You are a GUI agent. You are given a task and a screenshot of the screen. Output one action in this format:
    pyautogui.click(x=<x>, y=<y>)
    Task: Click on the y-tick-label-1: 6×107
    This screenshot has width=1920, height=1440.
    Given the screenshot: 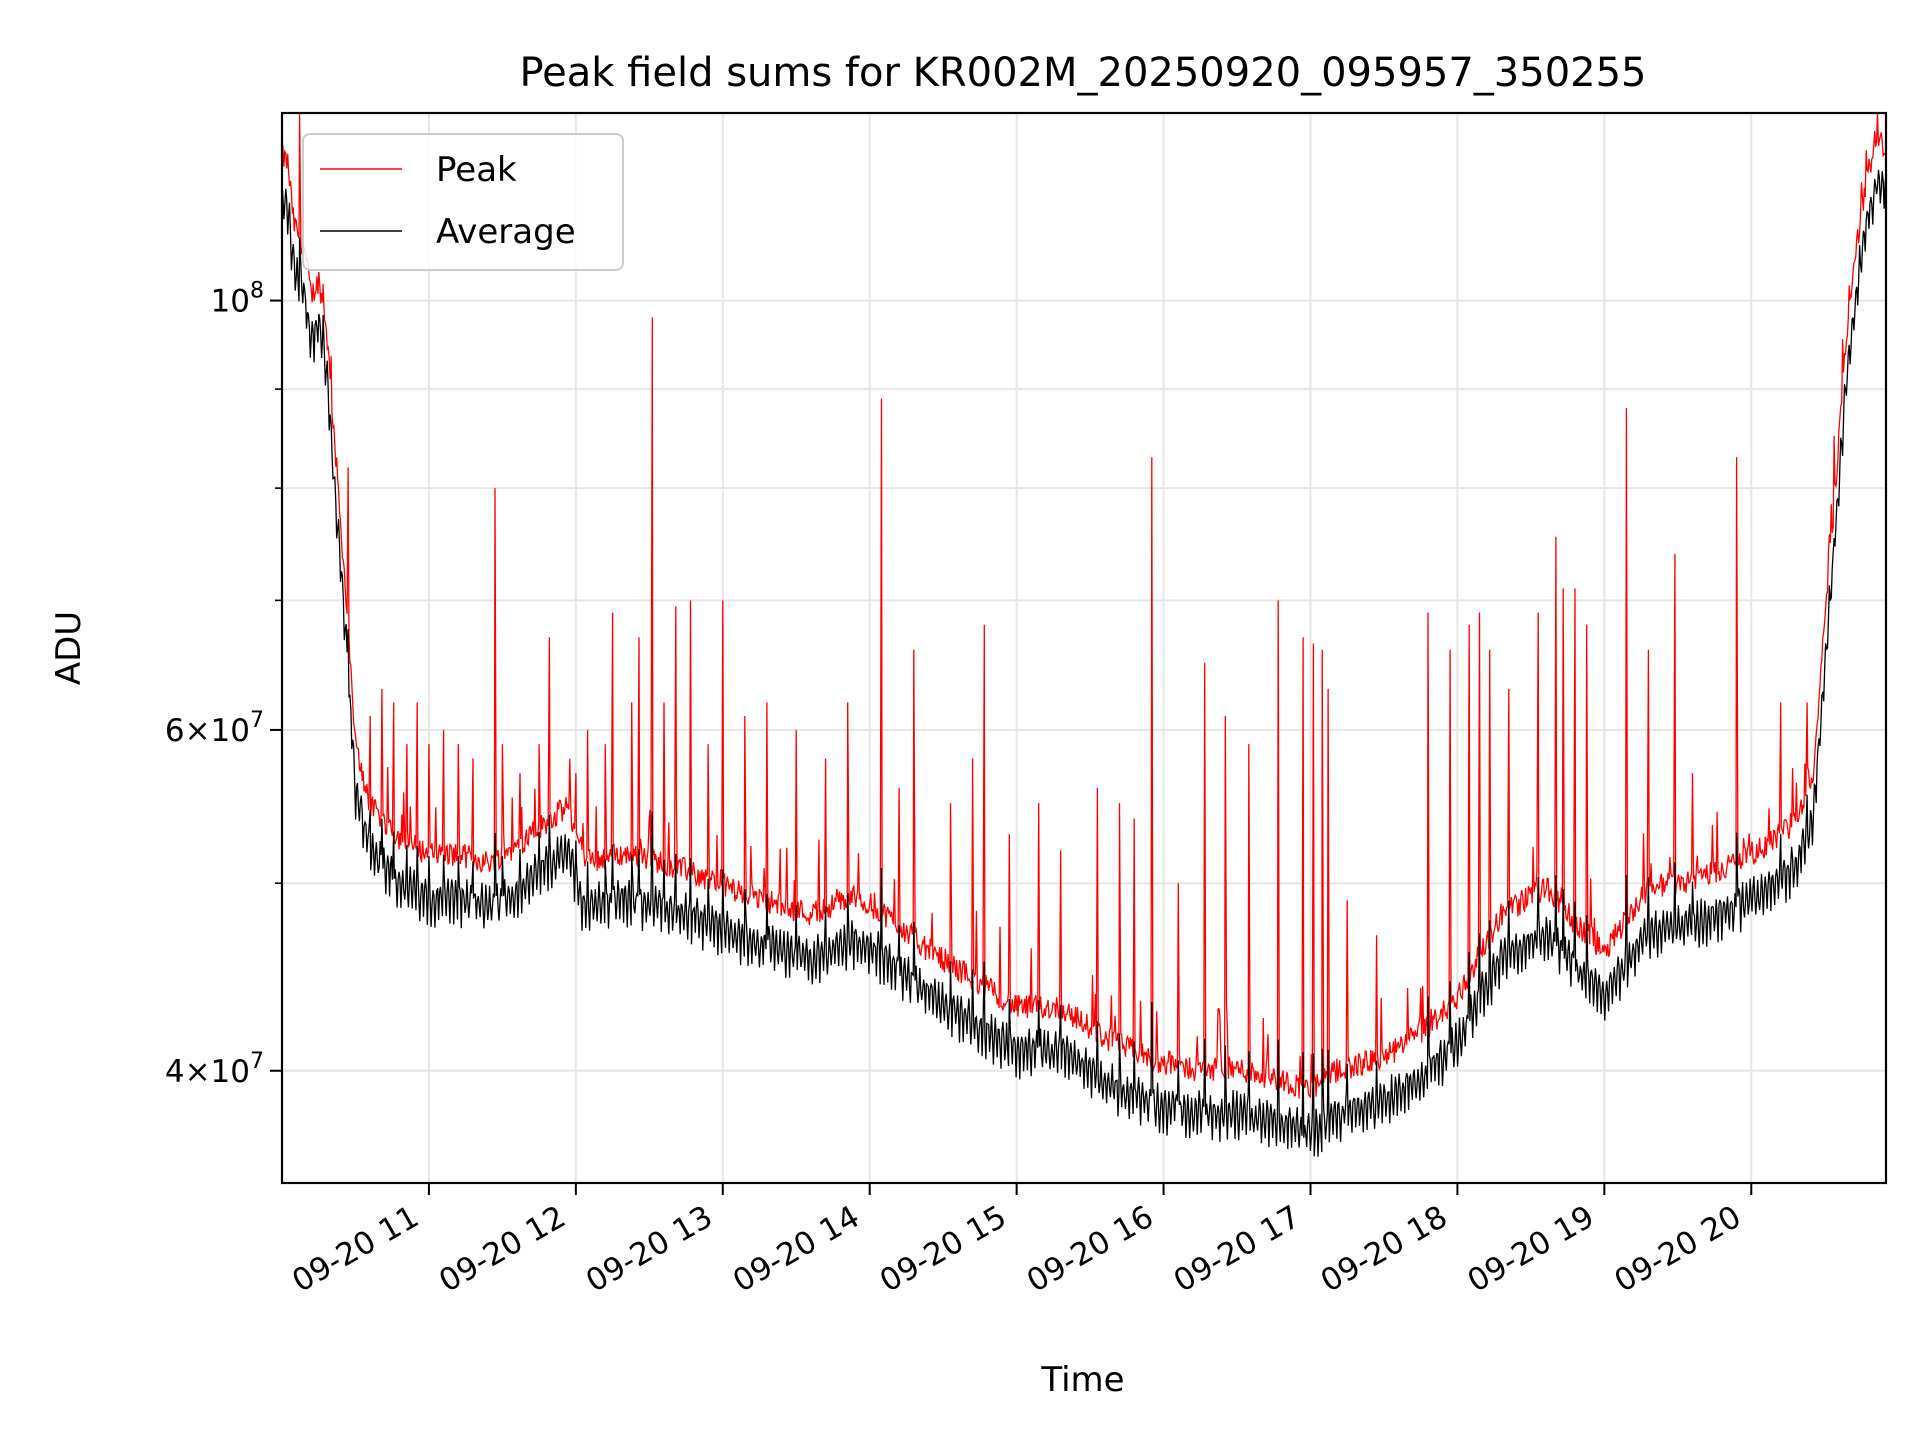 What is the action you would take?
    pyautogui.click(x=214, y=728)
    